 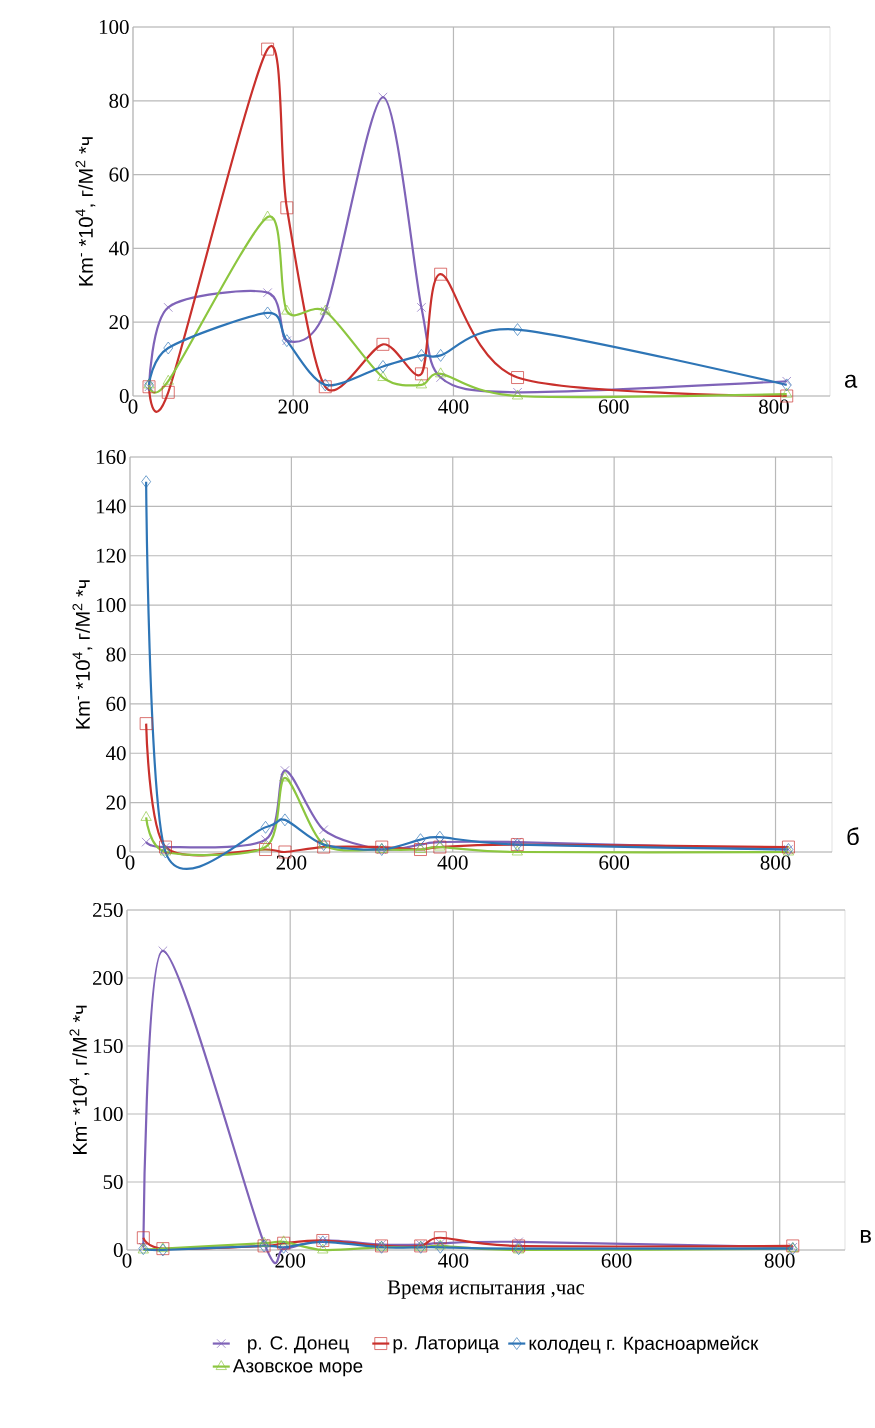 What do you see at coordinates (297, 1368) in the screenshot?
I see `legend-label: Азовское море` at bounding box center [297, 1368].